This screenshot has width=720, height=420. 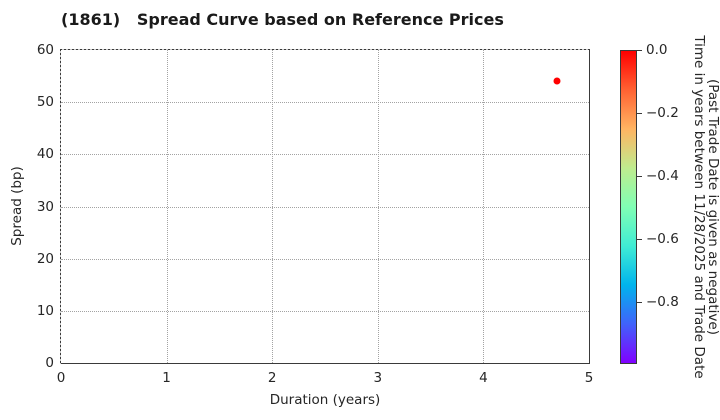 What do you see at coordinates (557, 81) in the screenshot?
I see `data-point` at bounding box center [557, 81].